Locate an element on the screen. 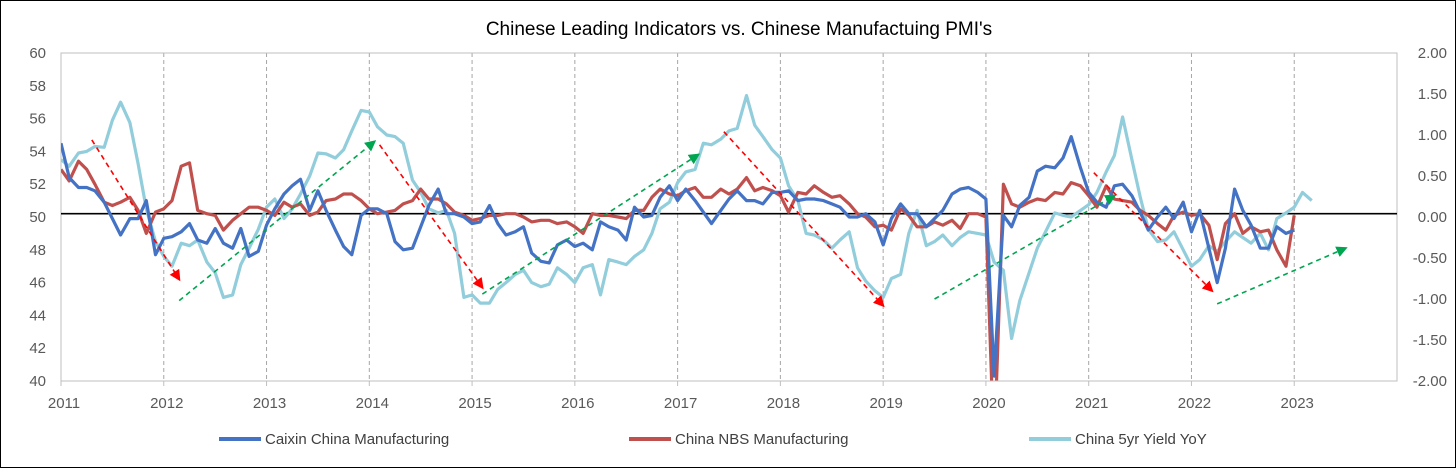  y-right-tick: 1.00 is located at coordinates (1432, 135).